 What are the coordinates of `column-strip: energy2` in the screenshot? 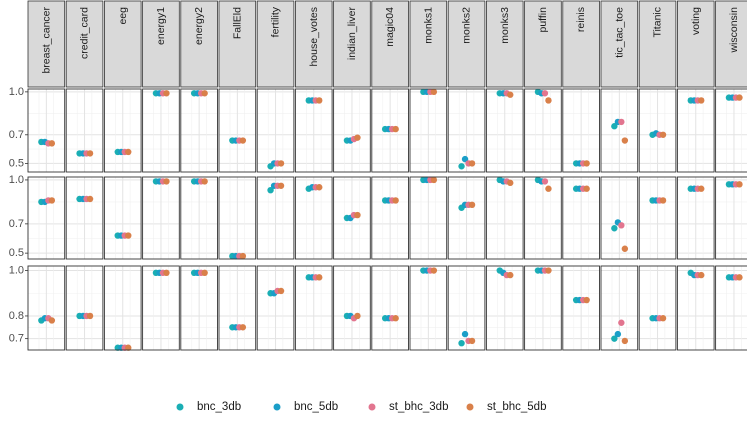 It's located at (199, 44).